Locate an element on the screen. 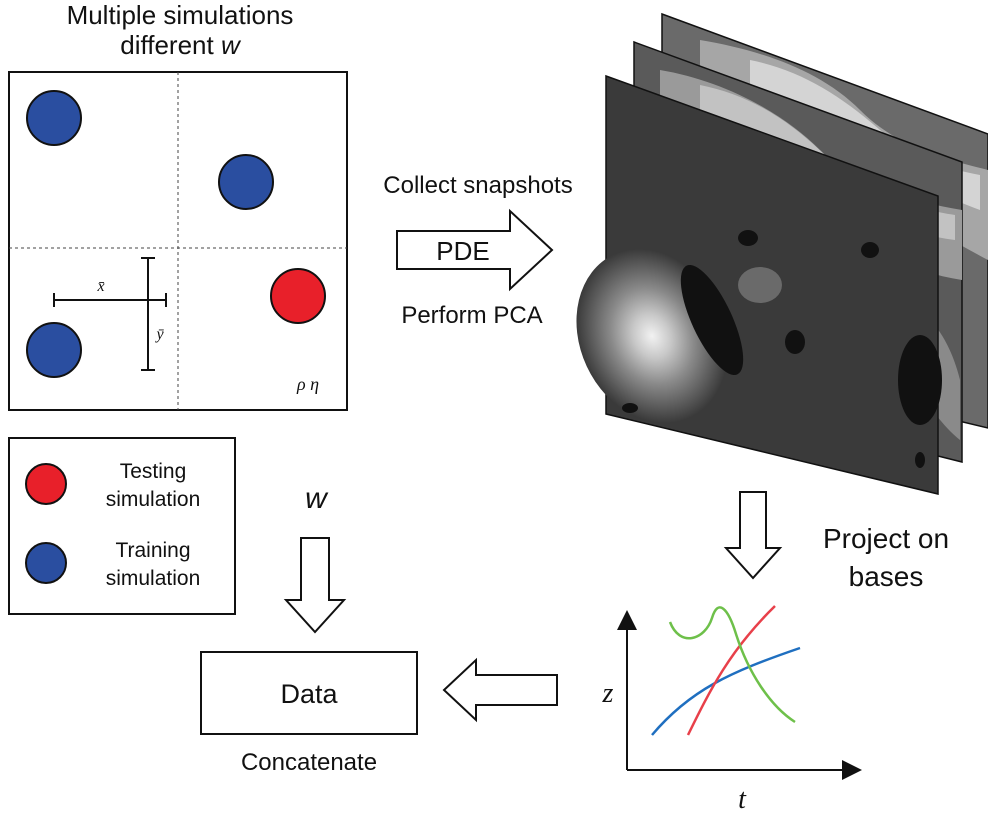  rho-eta-label: ρ η is located at coordinates (307, 384).